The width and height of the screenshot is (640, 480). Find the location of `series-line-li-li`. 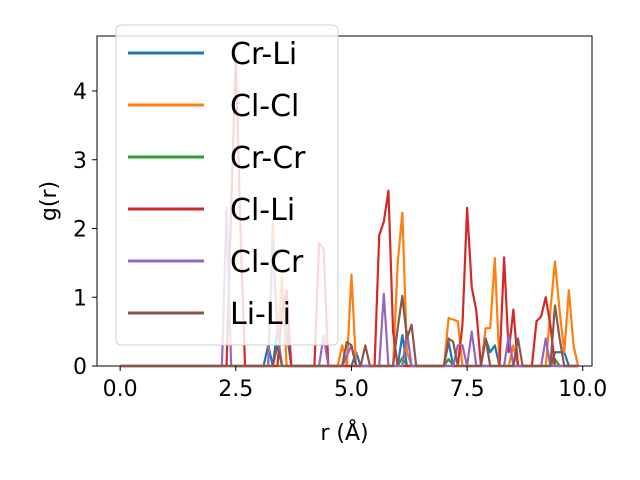

series-line-li-li is located at coordinates (349, 331).